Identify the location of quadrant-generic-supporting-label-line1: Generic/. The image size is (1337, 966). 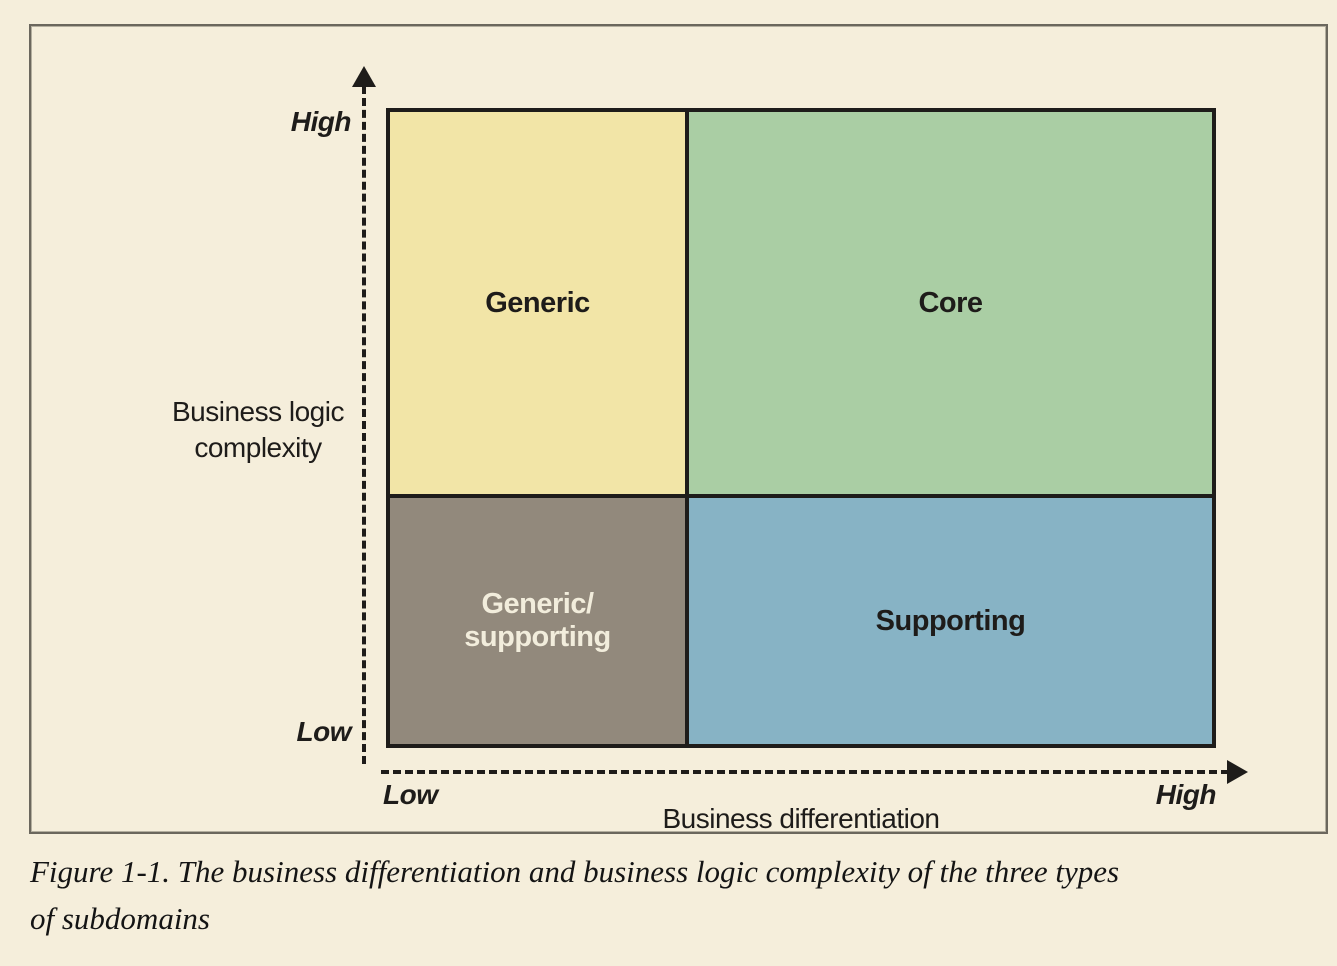
(537, 604).